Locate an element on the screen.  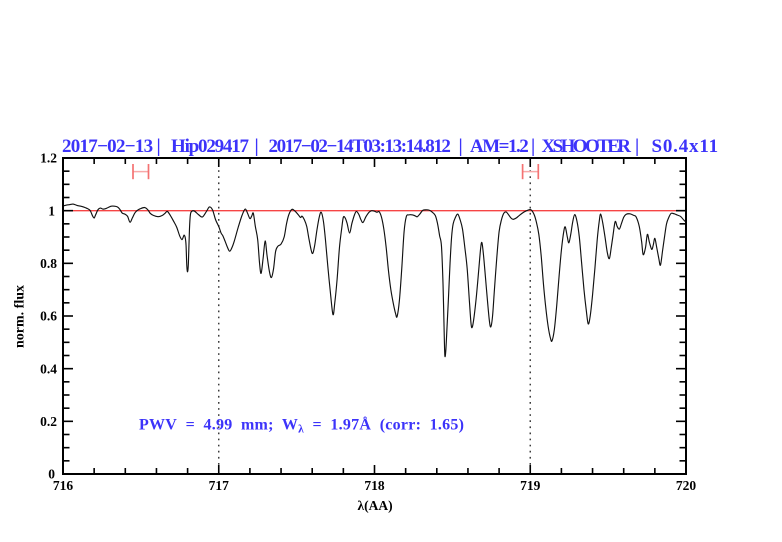
svg-text: 718 is located at coordinates (374, 485).